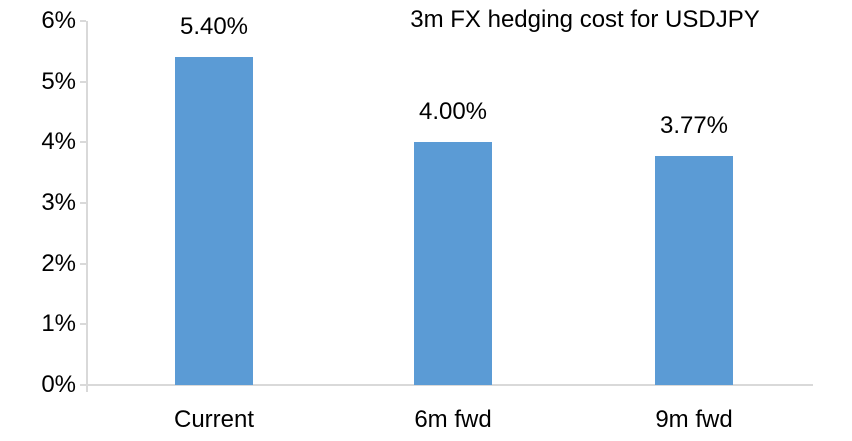 The image size is (852, 441). I want to click on y-axis-tick-label: 1%, so click(58, 324).